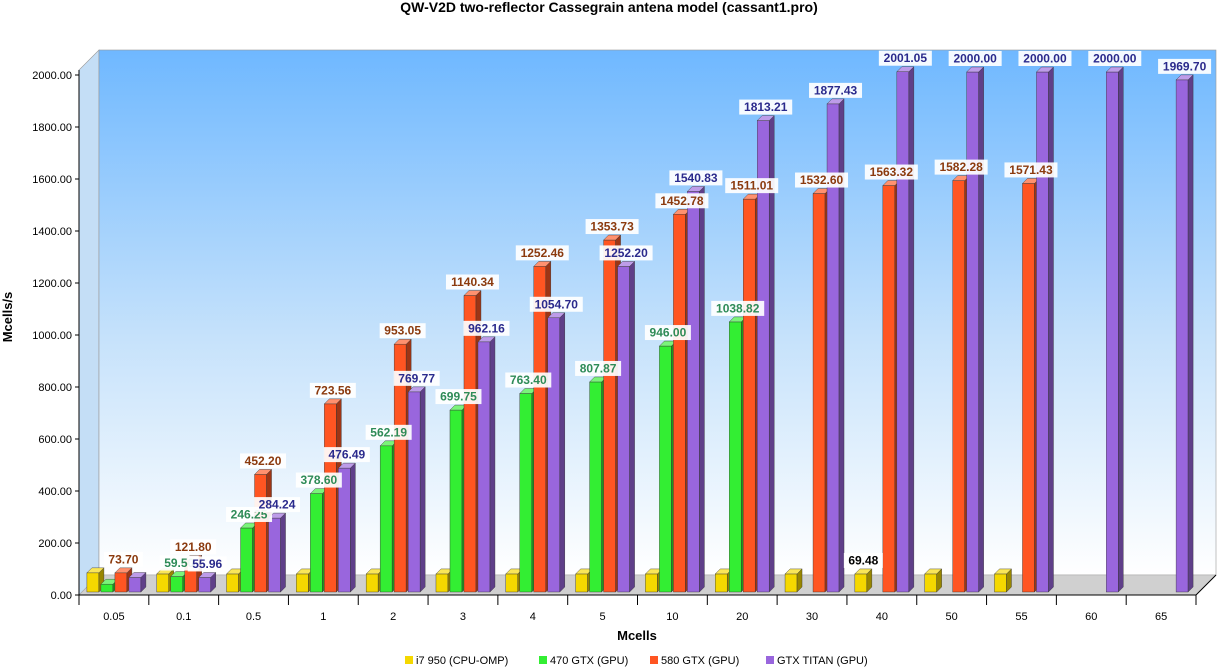 The height and width of the screenshot is (668, 1218). Describe the element at coordinates (486, 328) in the screenshot. I see `data-label: 962.16` at that location.